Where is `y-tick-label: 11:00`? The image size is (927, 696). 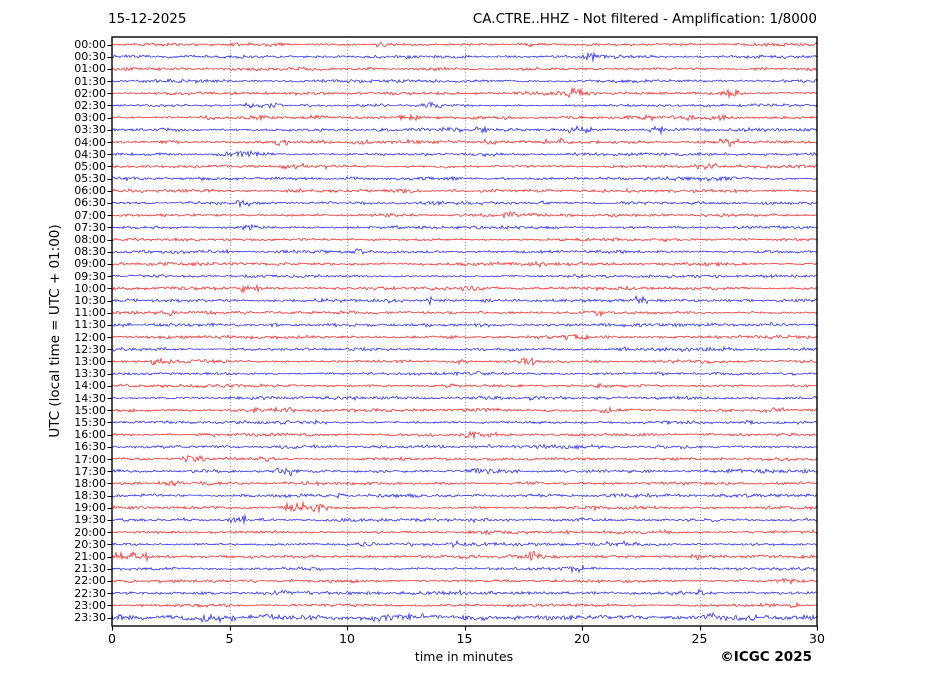 y-tick-label: 11:00 is located at coordinates (90, 313).